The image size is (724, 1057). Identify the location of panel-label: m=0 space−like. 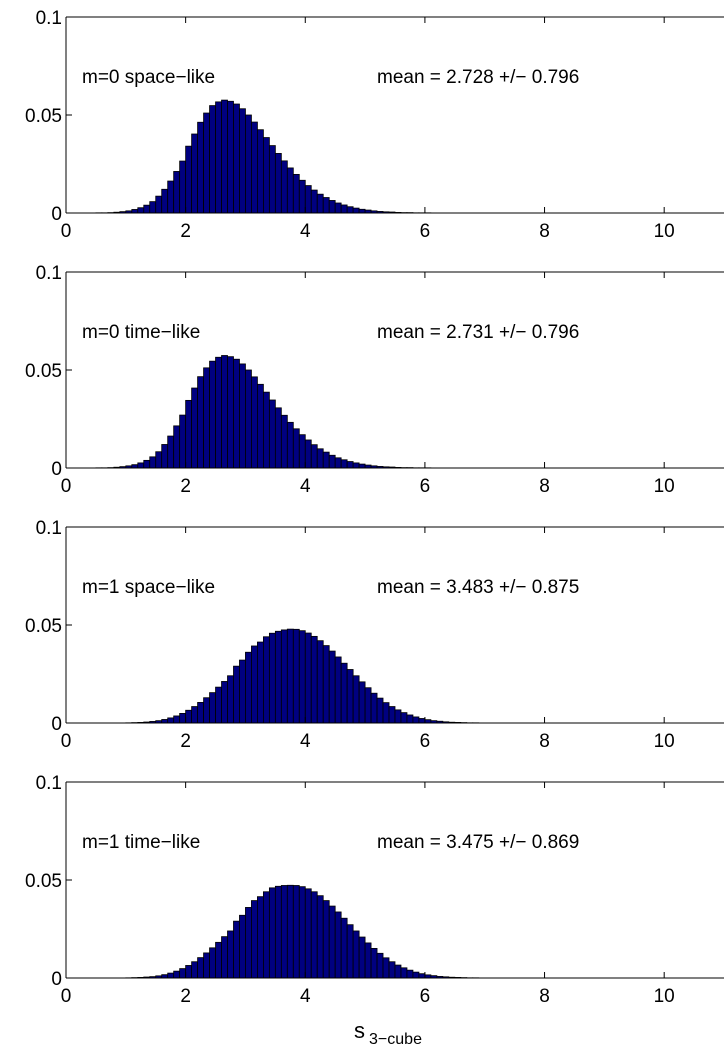
(148, 77).